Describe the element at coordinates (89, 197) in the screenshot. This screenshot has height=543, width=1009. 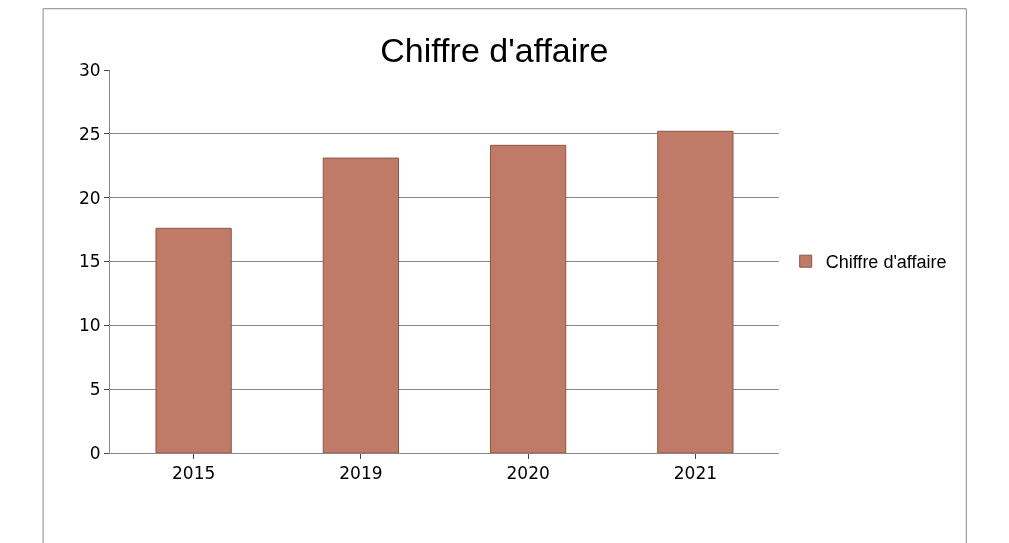
I see `y-tick-label: 20` at that location.